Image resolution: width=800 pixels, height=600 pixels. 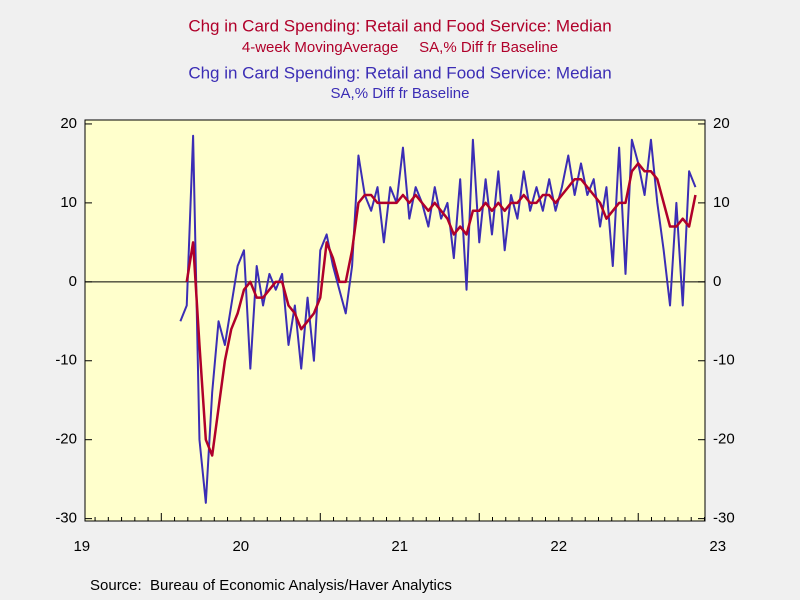 I want to click on y-tick-label: -30, so click(x=66, y=518).